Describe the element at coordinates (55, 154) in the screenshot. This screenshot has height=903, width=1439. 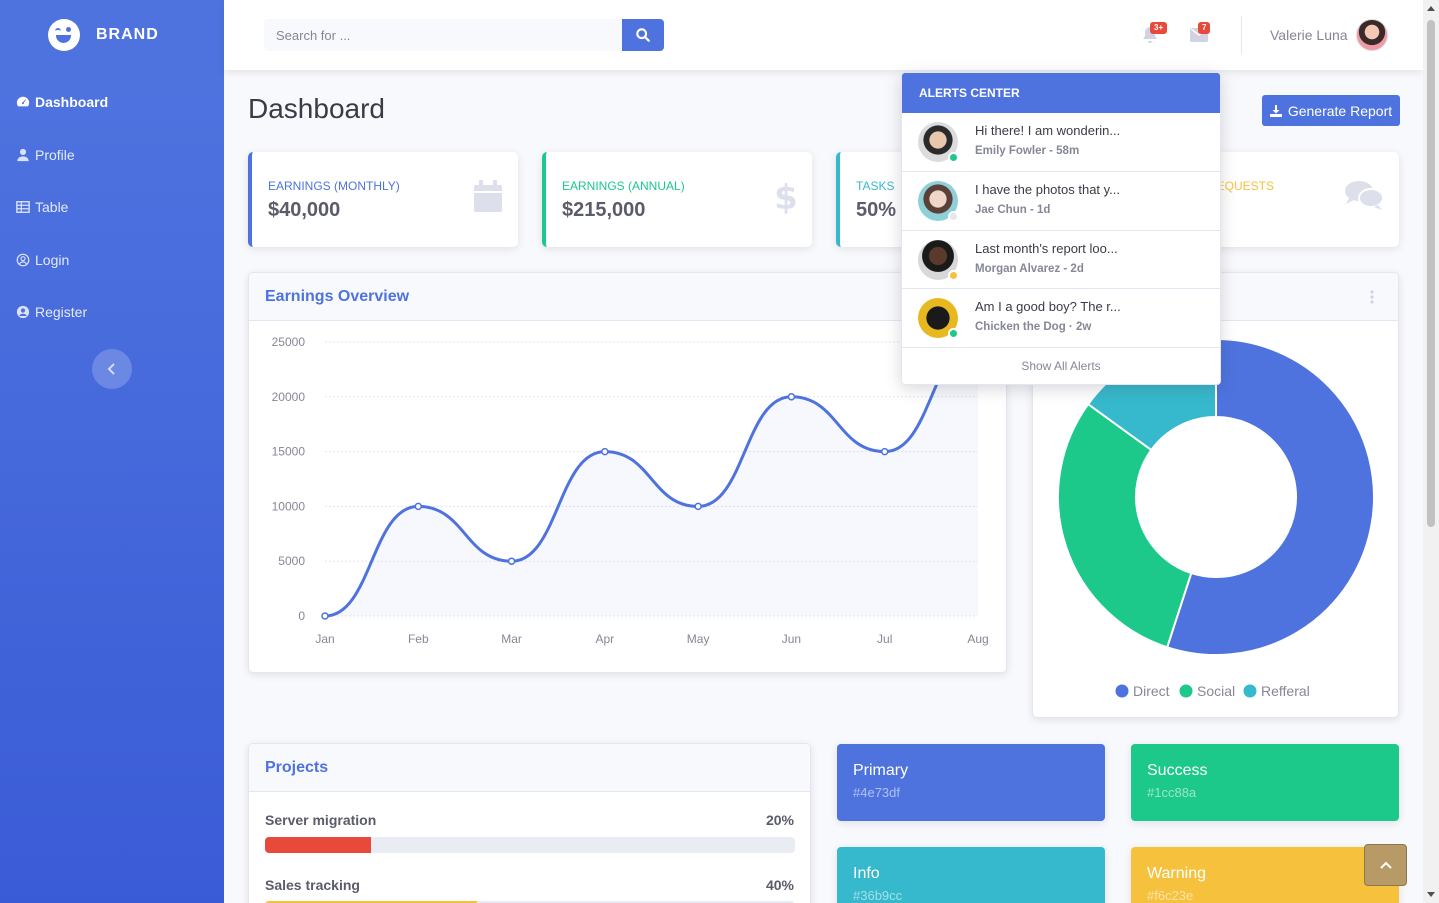
I see `sidebar-item-label: Profile` at that location.